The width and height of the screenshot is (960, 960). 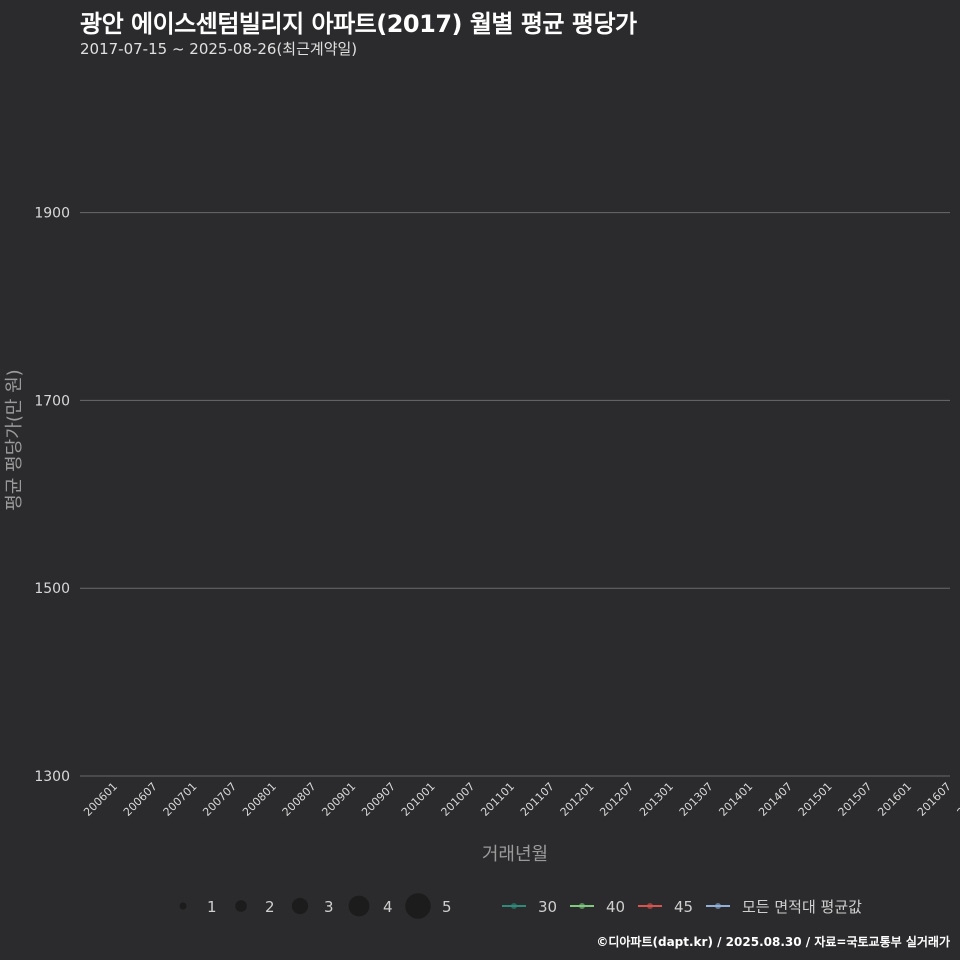 I want to click on x-tick-label: 201607, so click(x=934, y=799).